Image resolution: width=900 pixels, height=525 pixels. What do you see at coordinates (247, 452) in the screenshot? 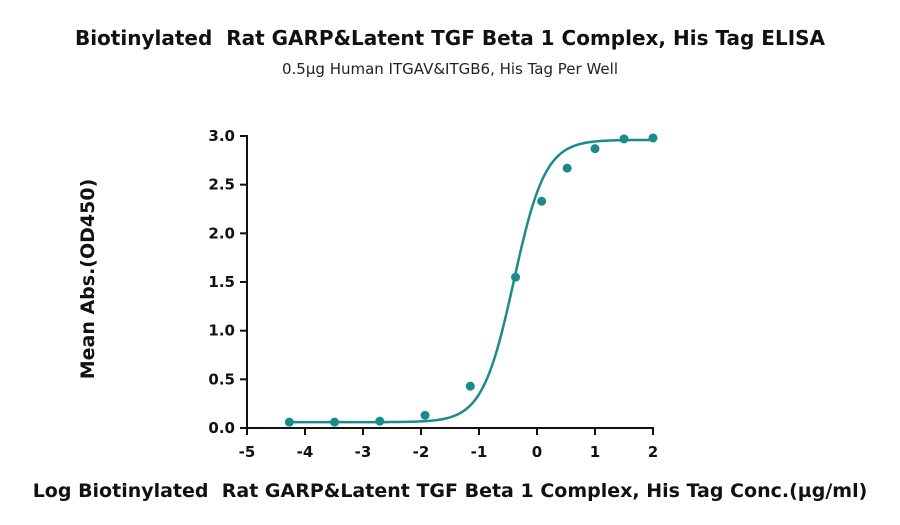
I see `x-tick-label: -5` at bounding box center [247, 452].